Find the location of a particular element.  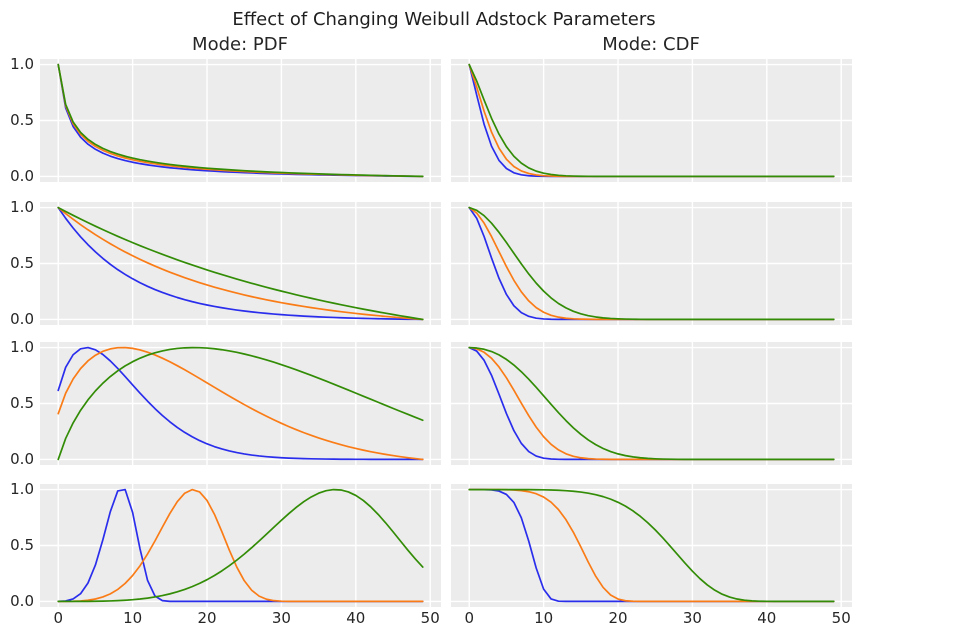

subplot-cdf-shape-0.5 is located at coordinates (651, 120).